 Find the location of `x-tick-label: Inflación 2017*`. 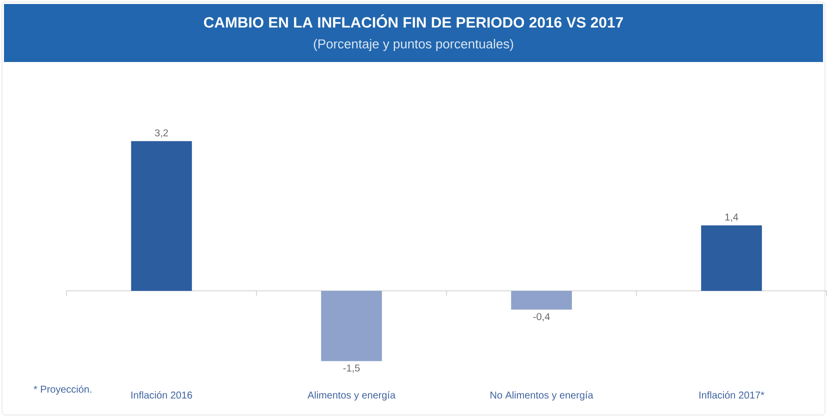

x-tick-label: Inflación 2017* is located at coordinates (731, 395).